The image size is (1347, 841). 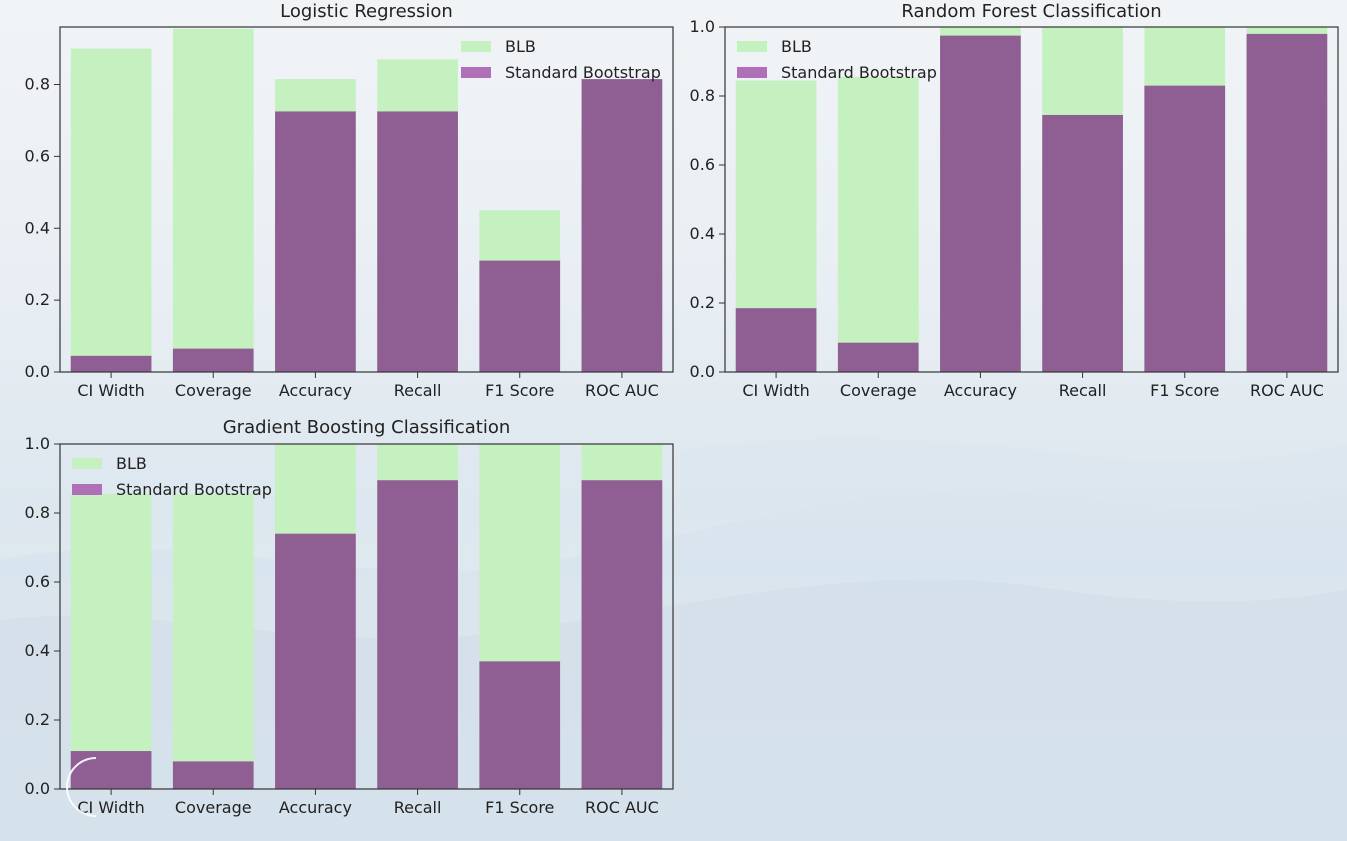 I want to click on chart-title: Random Forest Classification, so click(x=1031, y=11).